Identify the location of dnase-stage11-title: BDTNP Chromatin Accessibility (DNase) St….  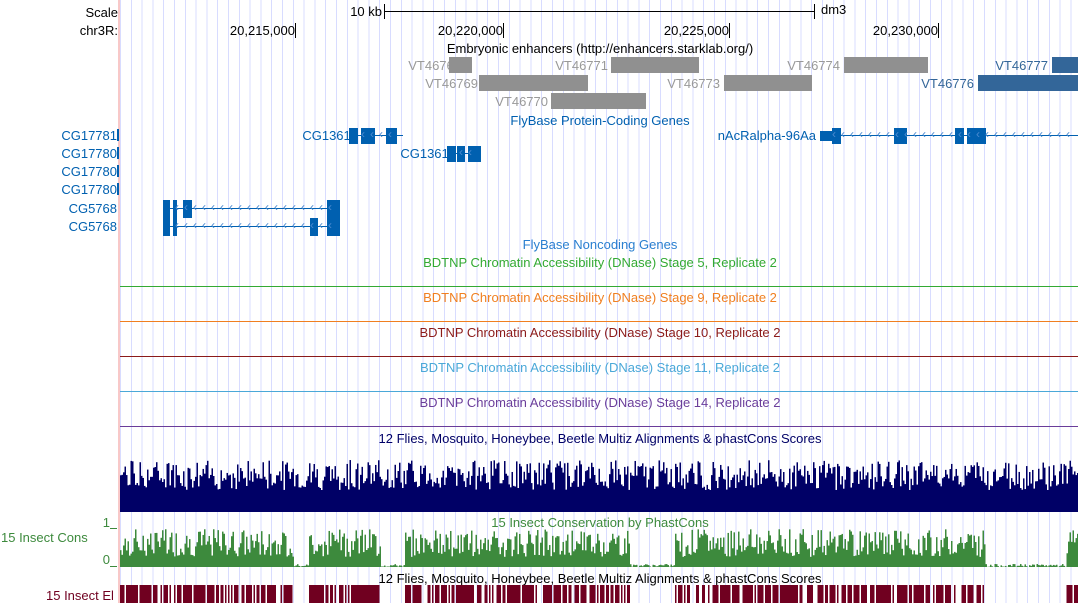
(600, 367).